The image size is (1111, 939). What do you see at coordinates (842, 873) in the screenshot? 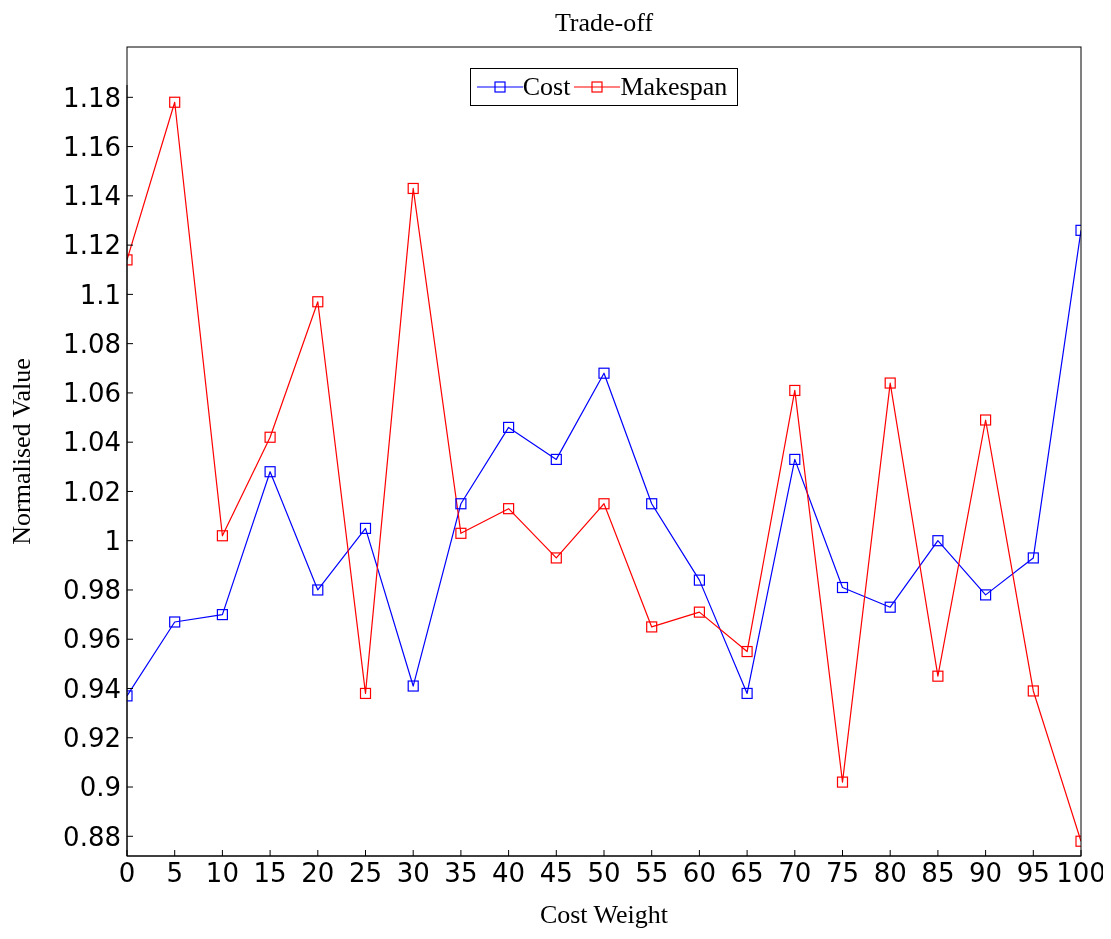
I see `x-tick-label: 75` at bounding box center [842, 873].